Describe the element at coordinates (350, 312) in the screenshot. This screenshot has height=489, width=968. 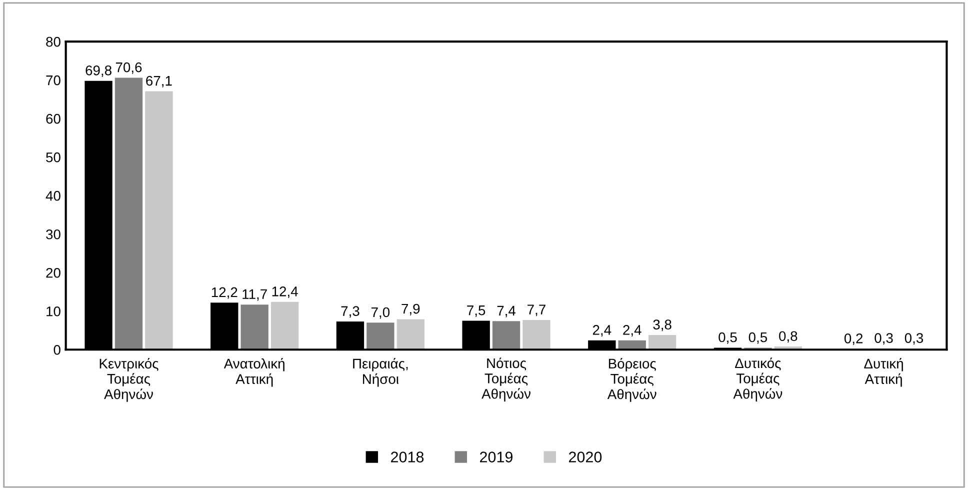
I see `data-label: 7,3` at that location.